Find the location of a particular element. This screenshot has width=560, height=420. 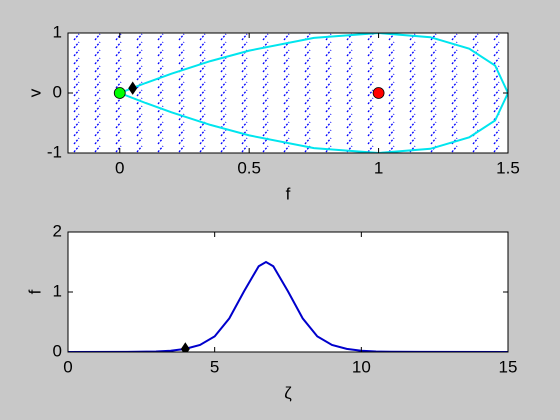

point-marker is located at coordinates (119, 93).